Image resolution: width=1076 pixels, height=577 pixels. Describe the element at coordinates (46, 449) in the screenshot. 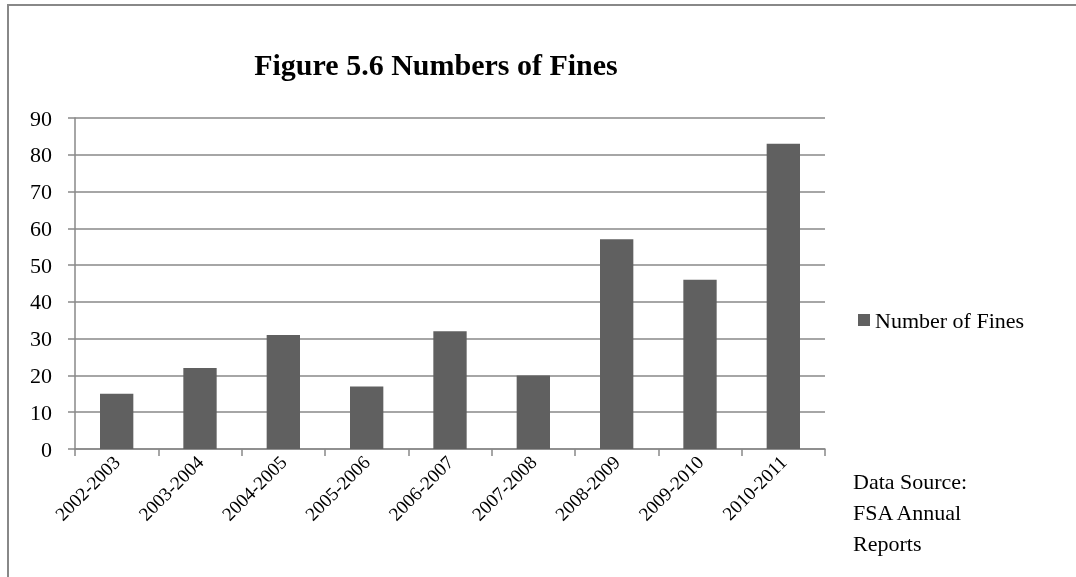

I see `y-tick-label: 0` at that location.